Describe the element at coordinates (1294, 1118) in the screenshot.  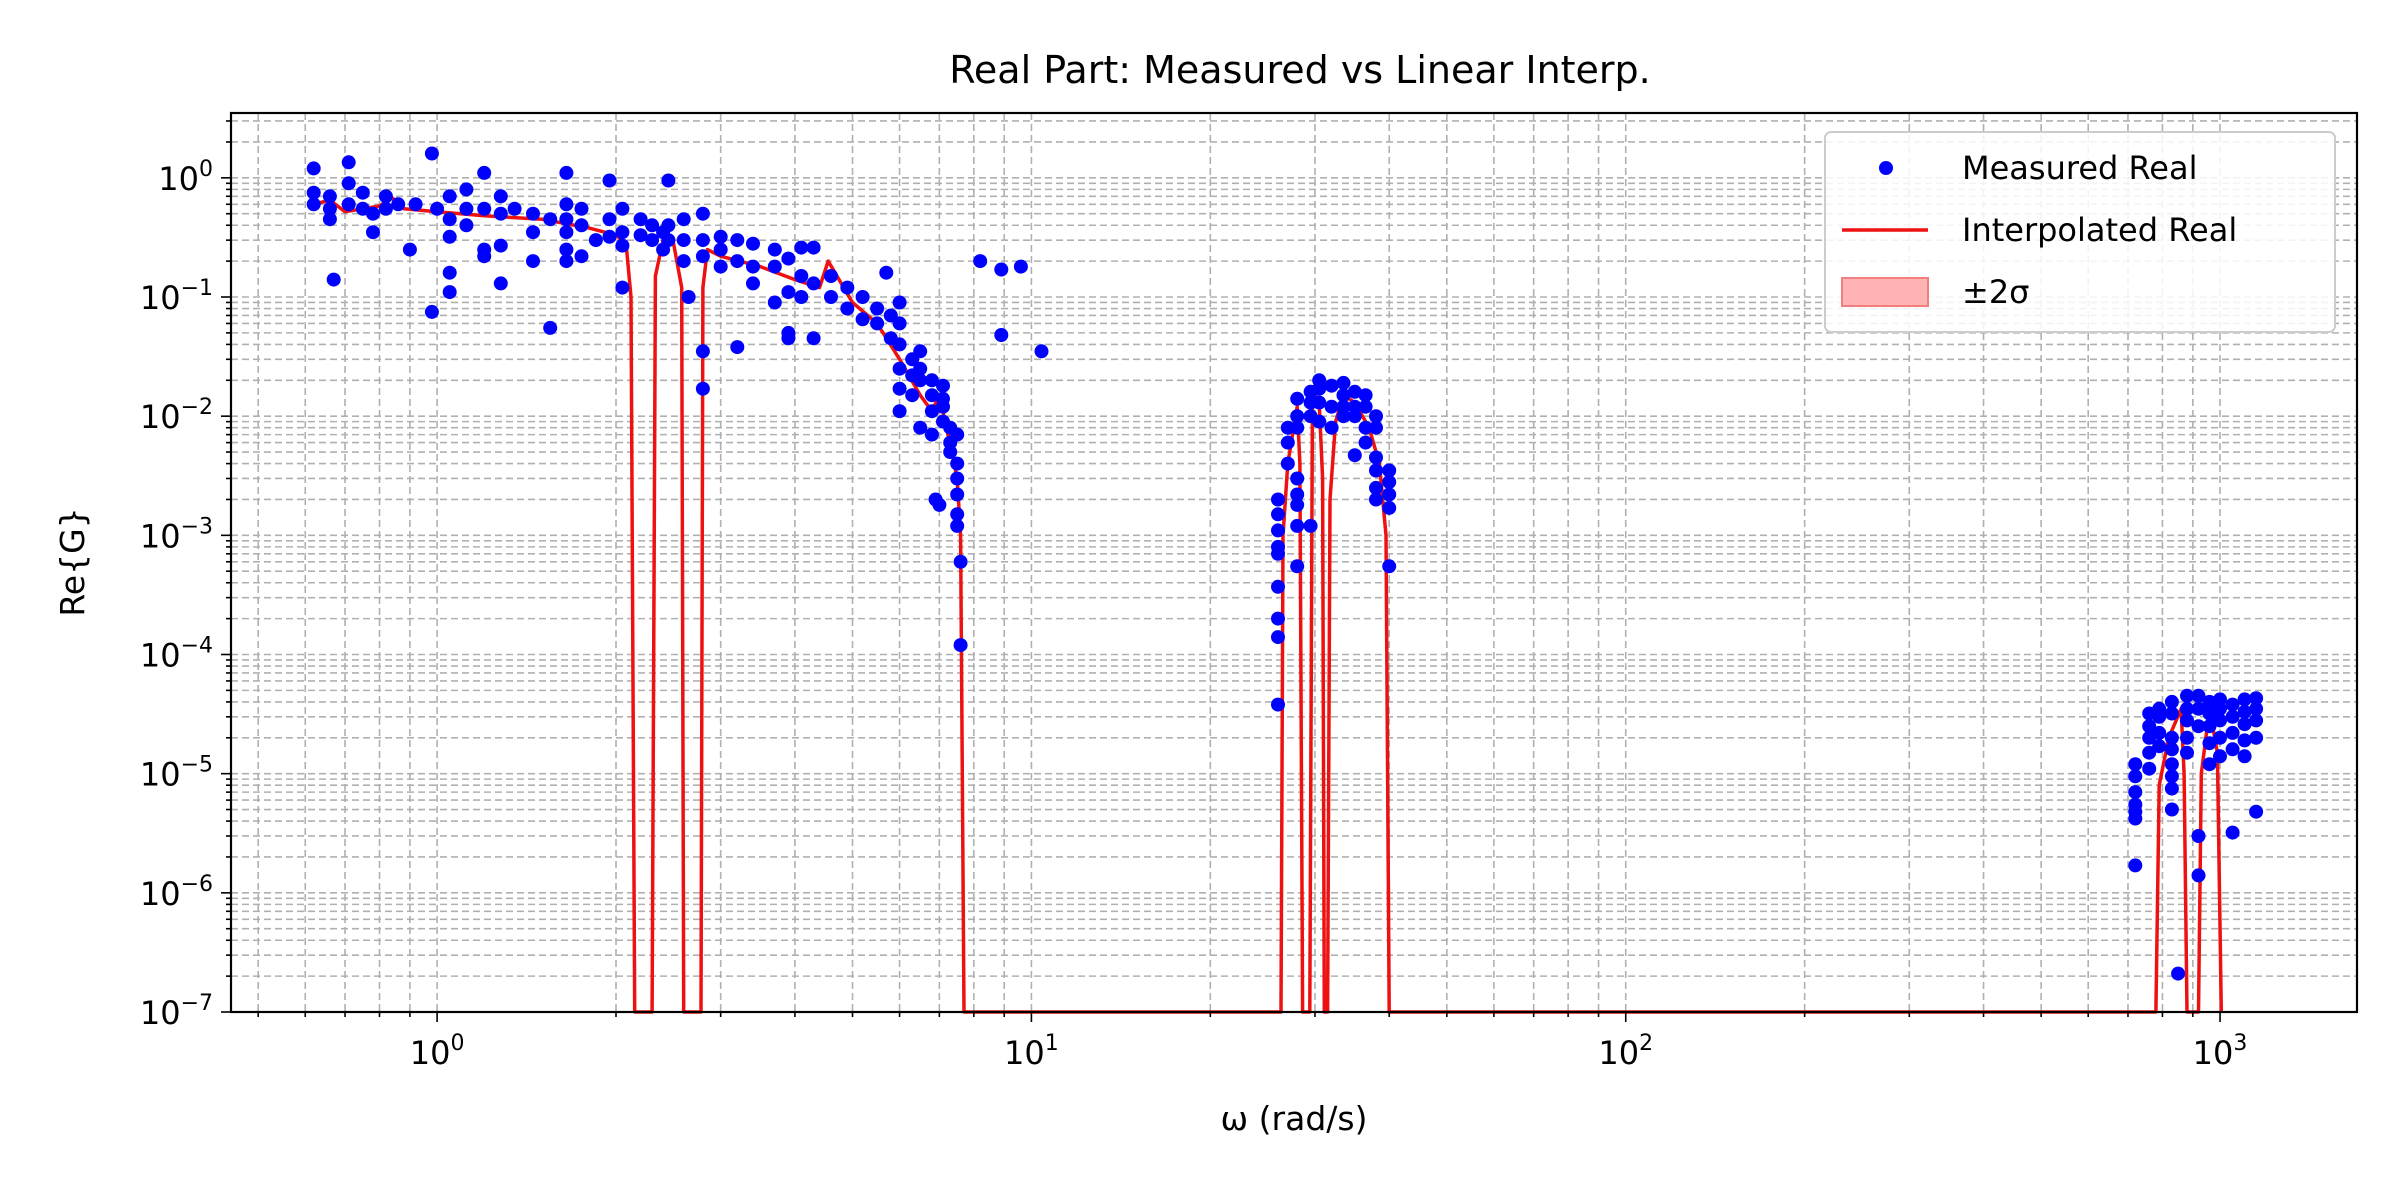
I see `x-axis-label: ω (rad/s)` at that location.